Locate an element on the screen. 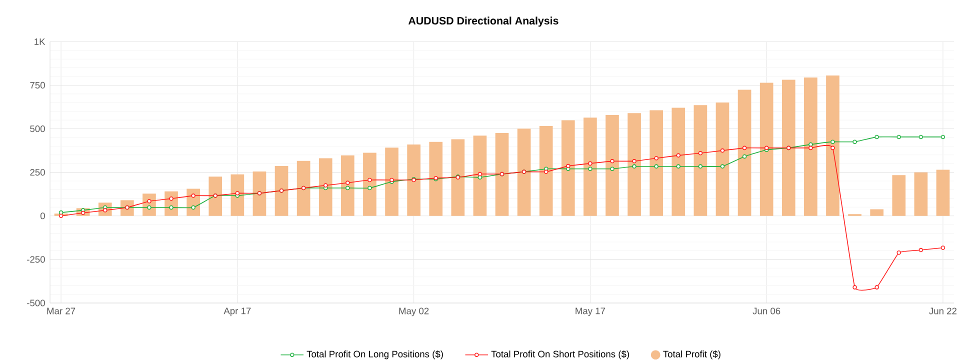 This screenshot has height=363, width=967. x-tick-label: Apr 17 is located at coordinates (237, 312).